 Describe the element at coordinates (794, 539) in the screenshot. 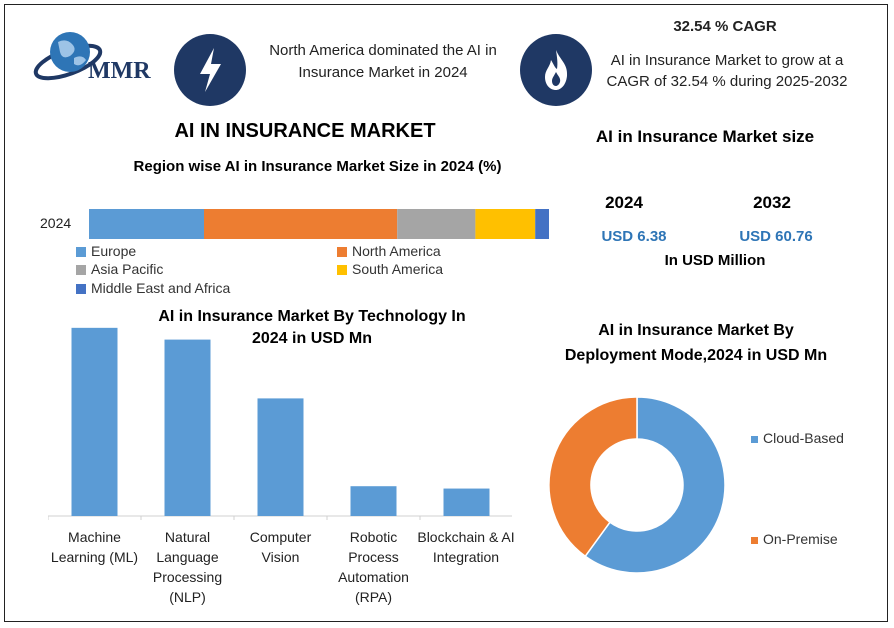

I see `legend-on-premise: On-Premise` at that location.